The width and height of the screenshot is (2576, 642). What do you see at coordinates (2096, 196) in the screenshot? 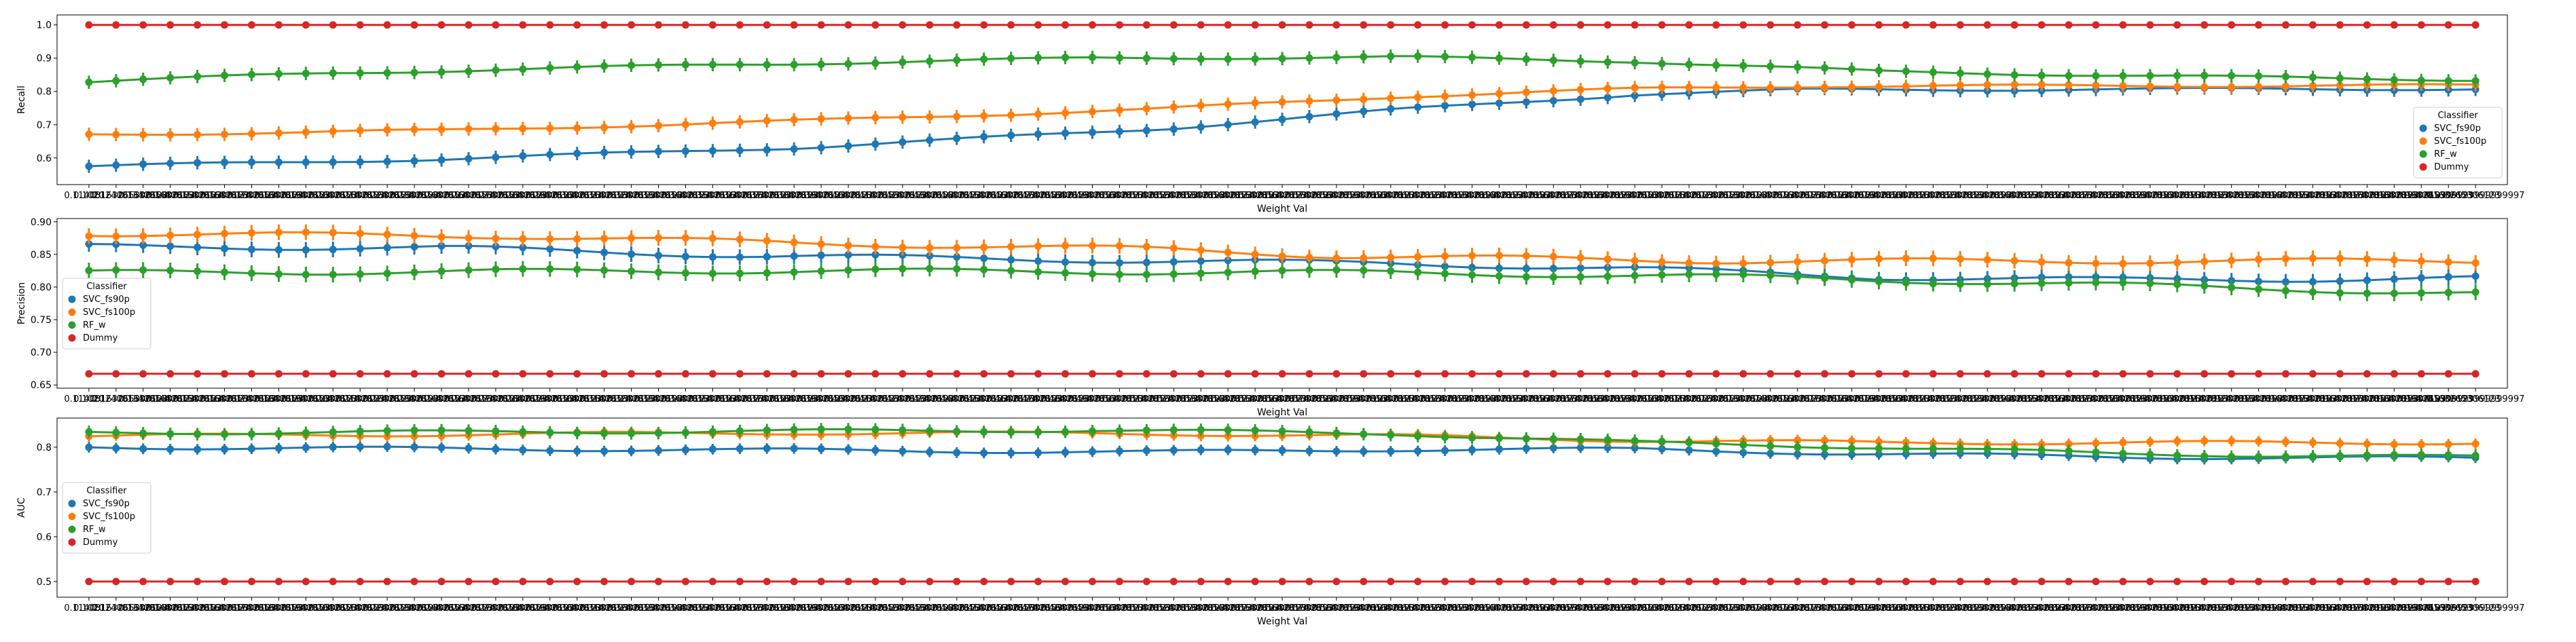
I see `x-tick-label: 0.86408163265306123` at bounding box center [2096, 196].